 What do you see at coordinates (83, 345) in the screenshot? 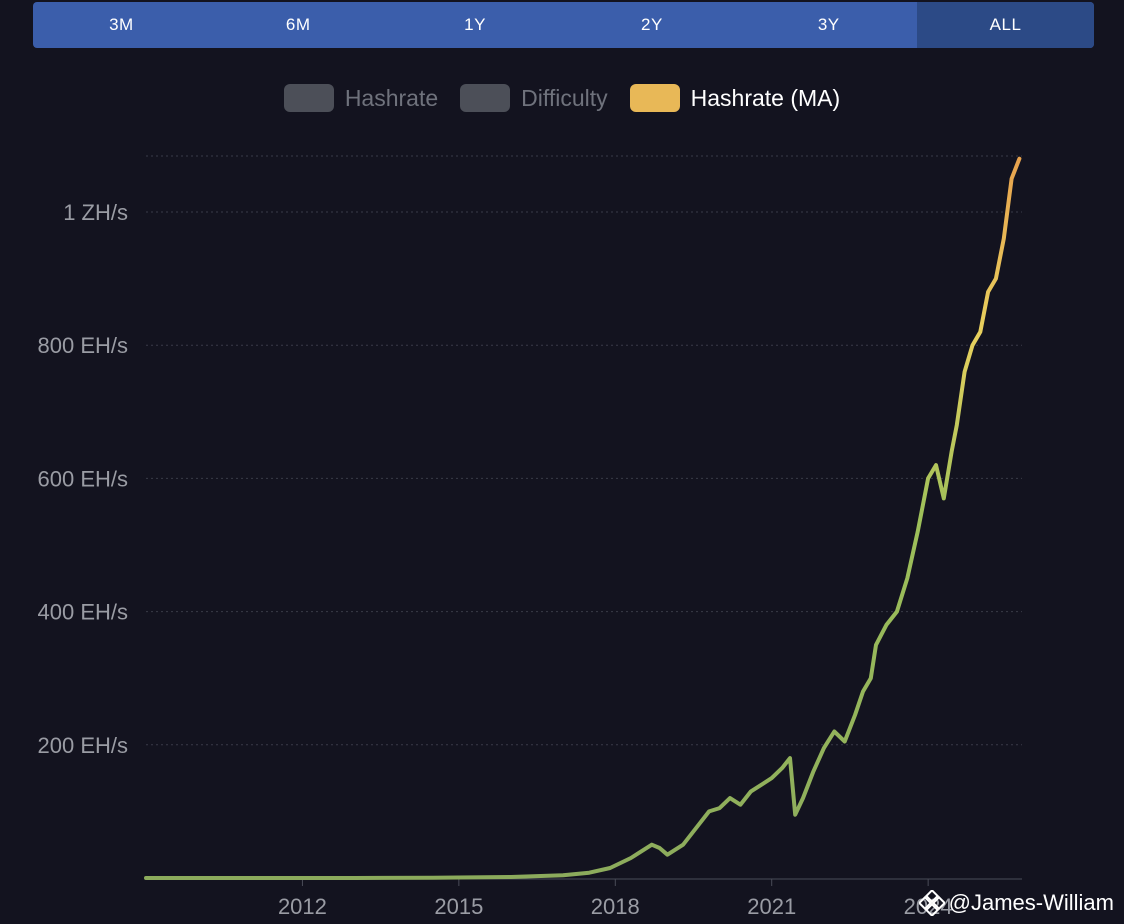
I see `y-tick-label: 800 EH/s` at bounding box center [83, 345].